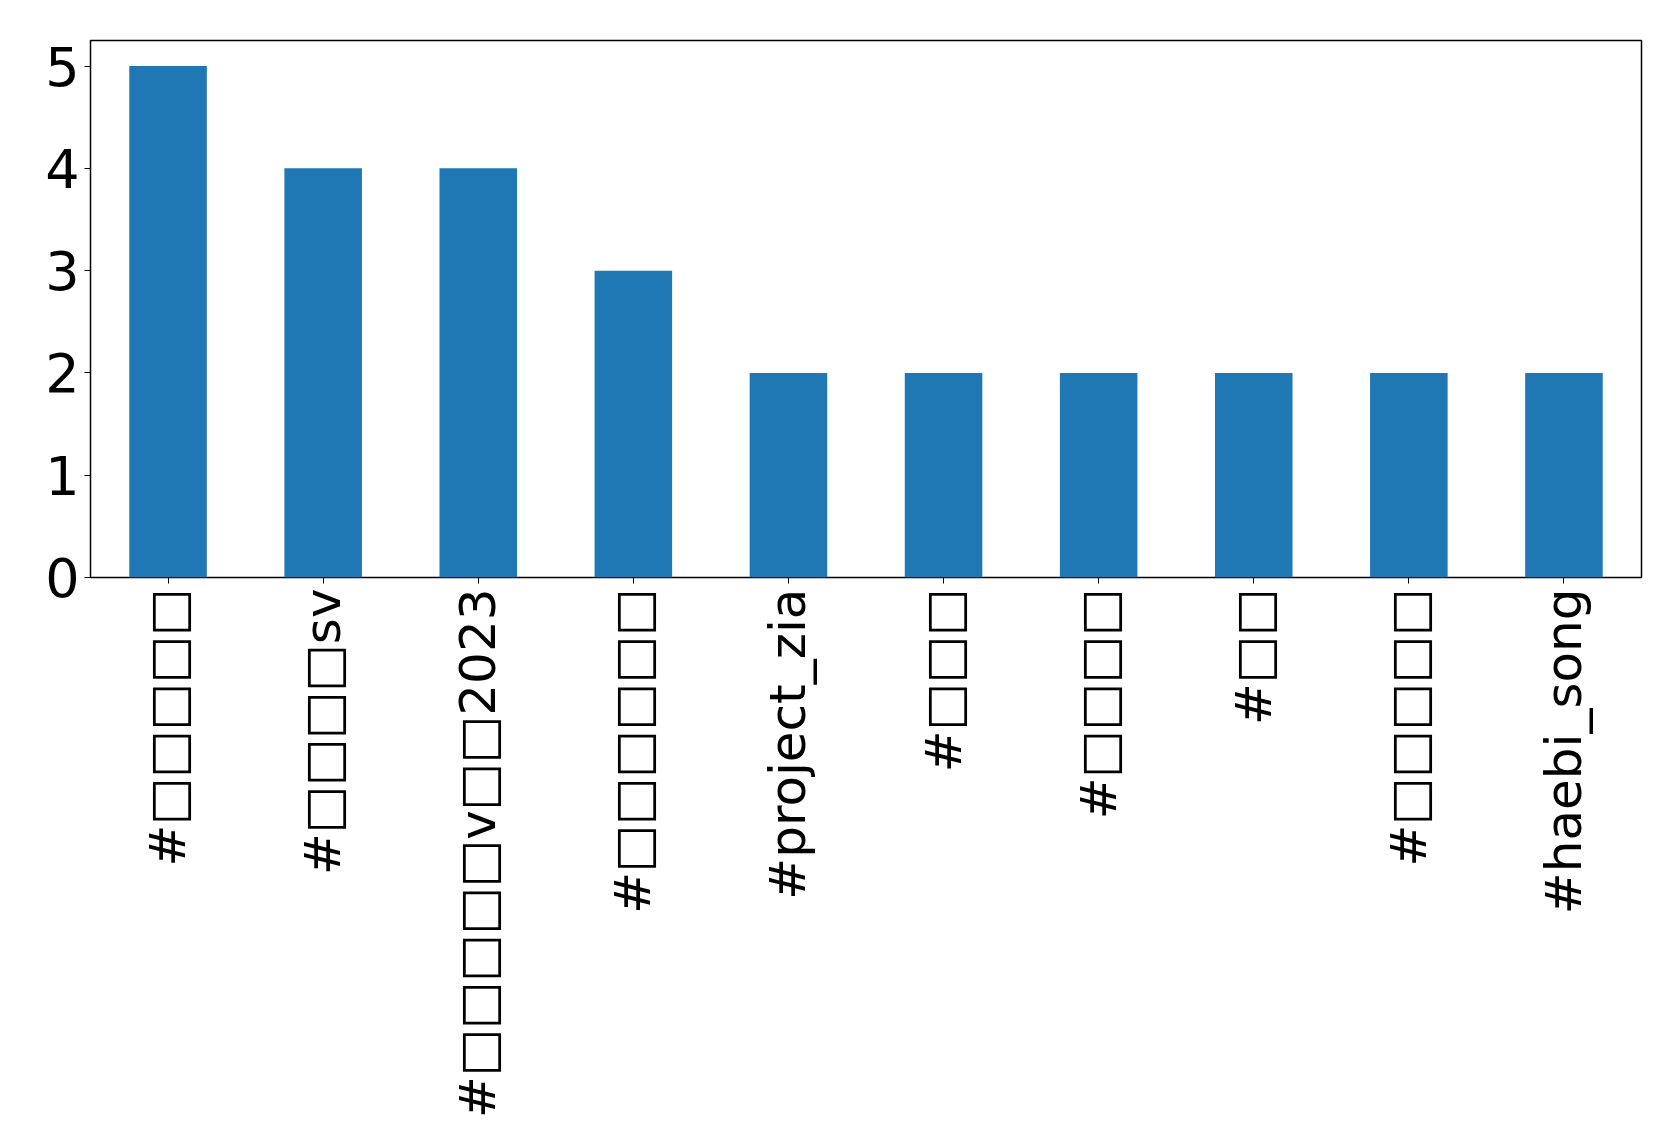 This screenshot has height=1139, width=1679. I want to click on y-tick-label: 2, so click(62, 374).